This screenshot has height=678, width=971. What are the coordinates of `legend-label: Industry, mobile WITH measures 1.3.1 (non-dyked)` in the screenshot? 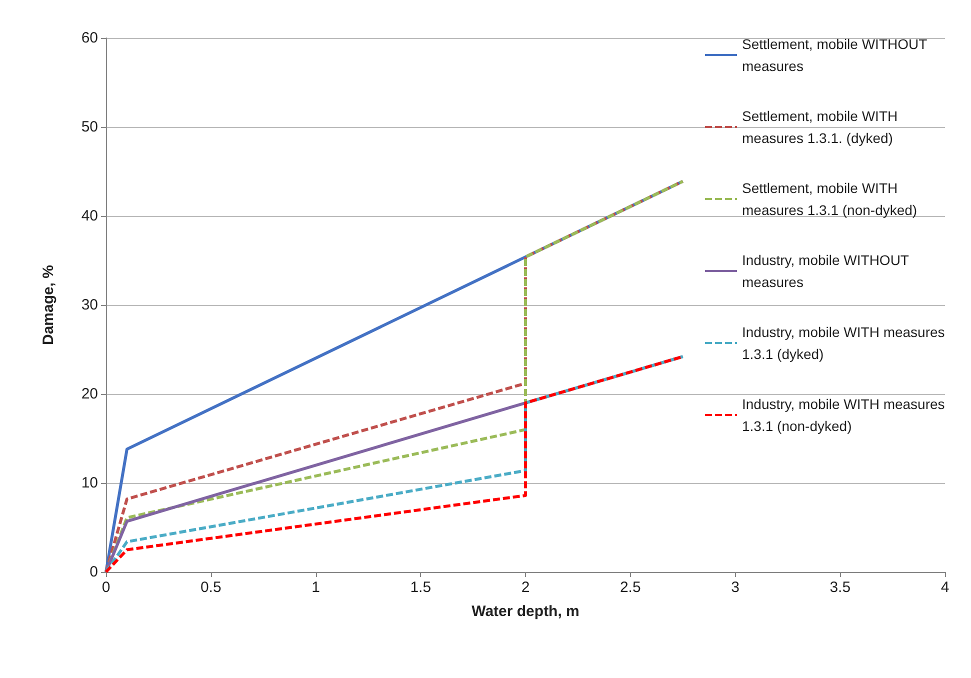 It's located at (845, 415).